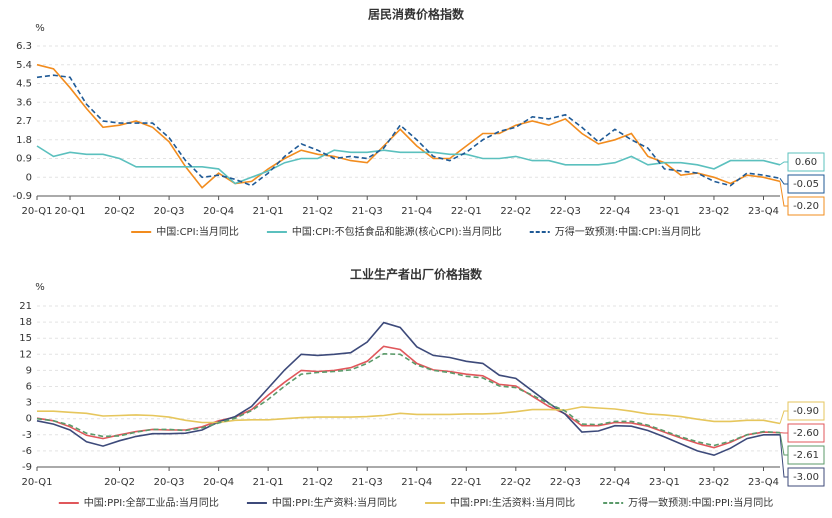  I want to click on legend-label: 中国:CPI:不包括食品和能源(核心CPI):当月同比, so click(397, 231).